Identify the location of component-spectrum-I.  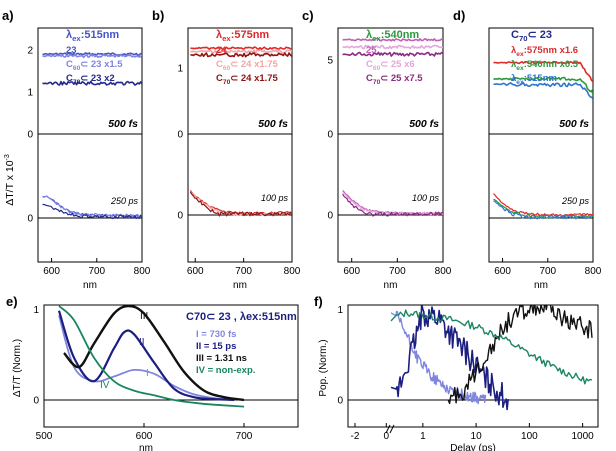
(146, 358).